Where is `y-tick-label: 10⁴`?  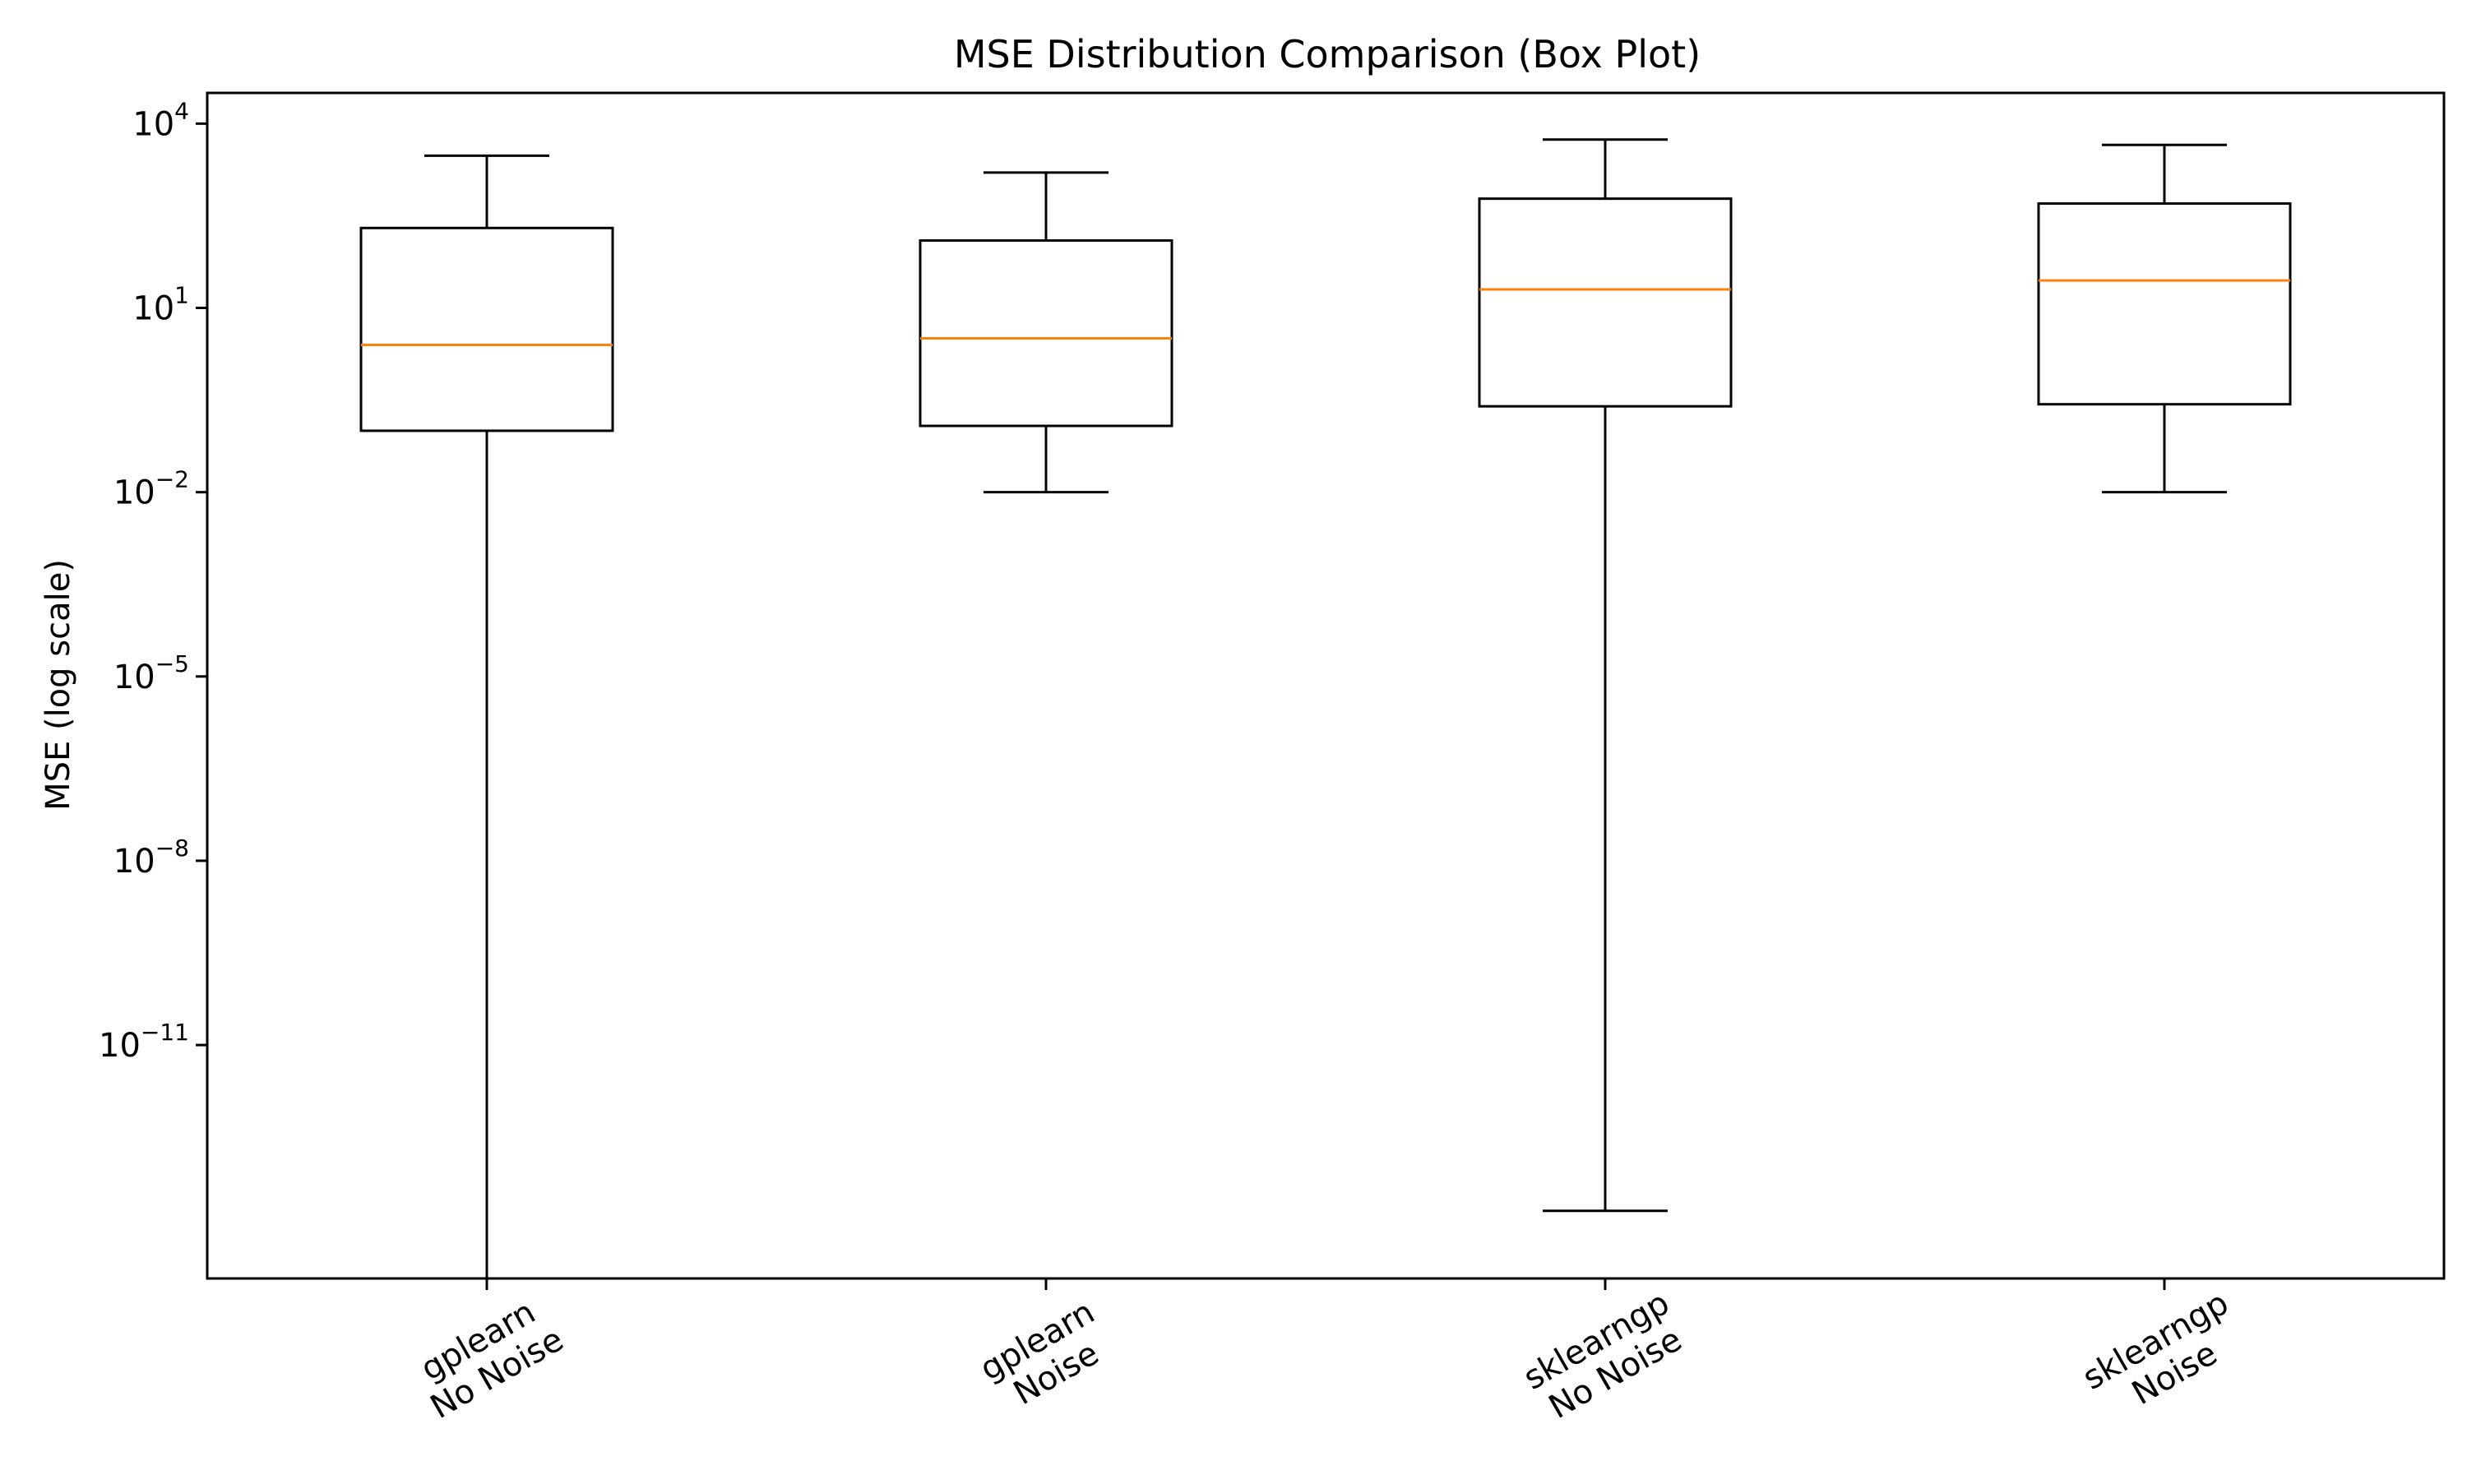
y-tick-label: 10⁴ is located at coordinates (160, 120).